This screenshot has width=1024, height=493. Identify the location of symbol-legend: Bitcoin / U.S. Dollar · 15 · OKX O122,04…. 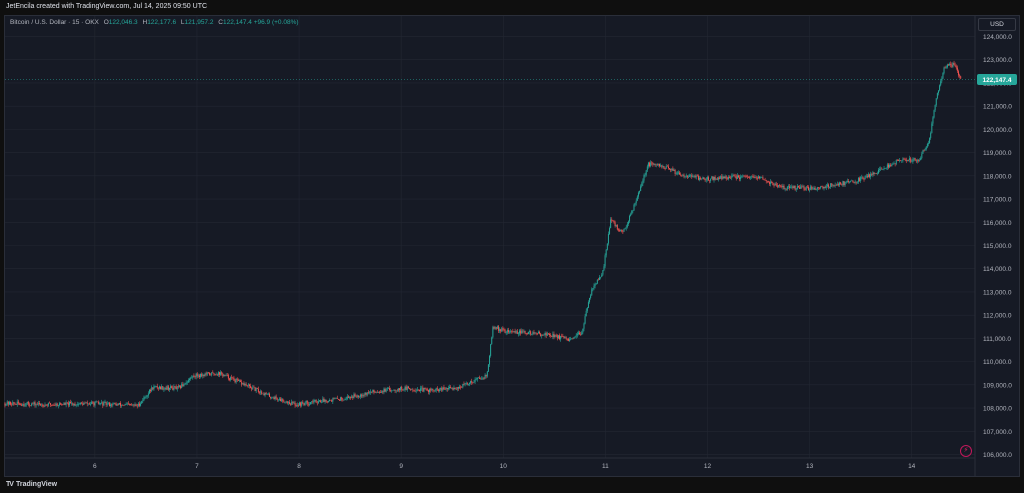
(154, 22).